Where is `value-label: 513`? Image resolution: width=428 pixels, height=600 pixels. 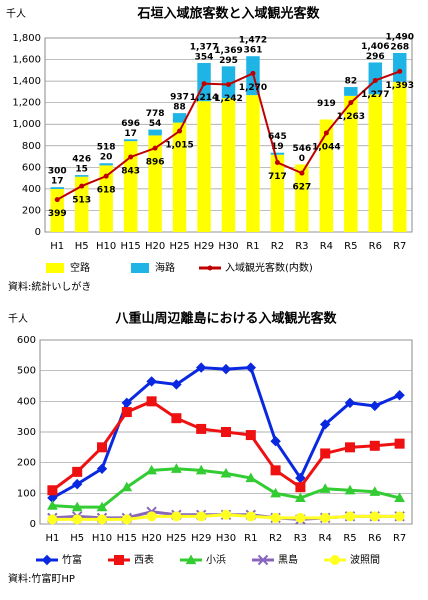
value-label: 513 is located at coordinates (81, 201).